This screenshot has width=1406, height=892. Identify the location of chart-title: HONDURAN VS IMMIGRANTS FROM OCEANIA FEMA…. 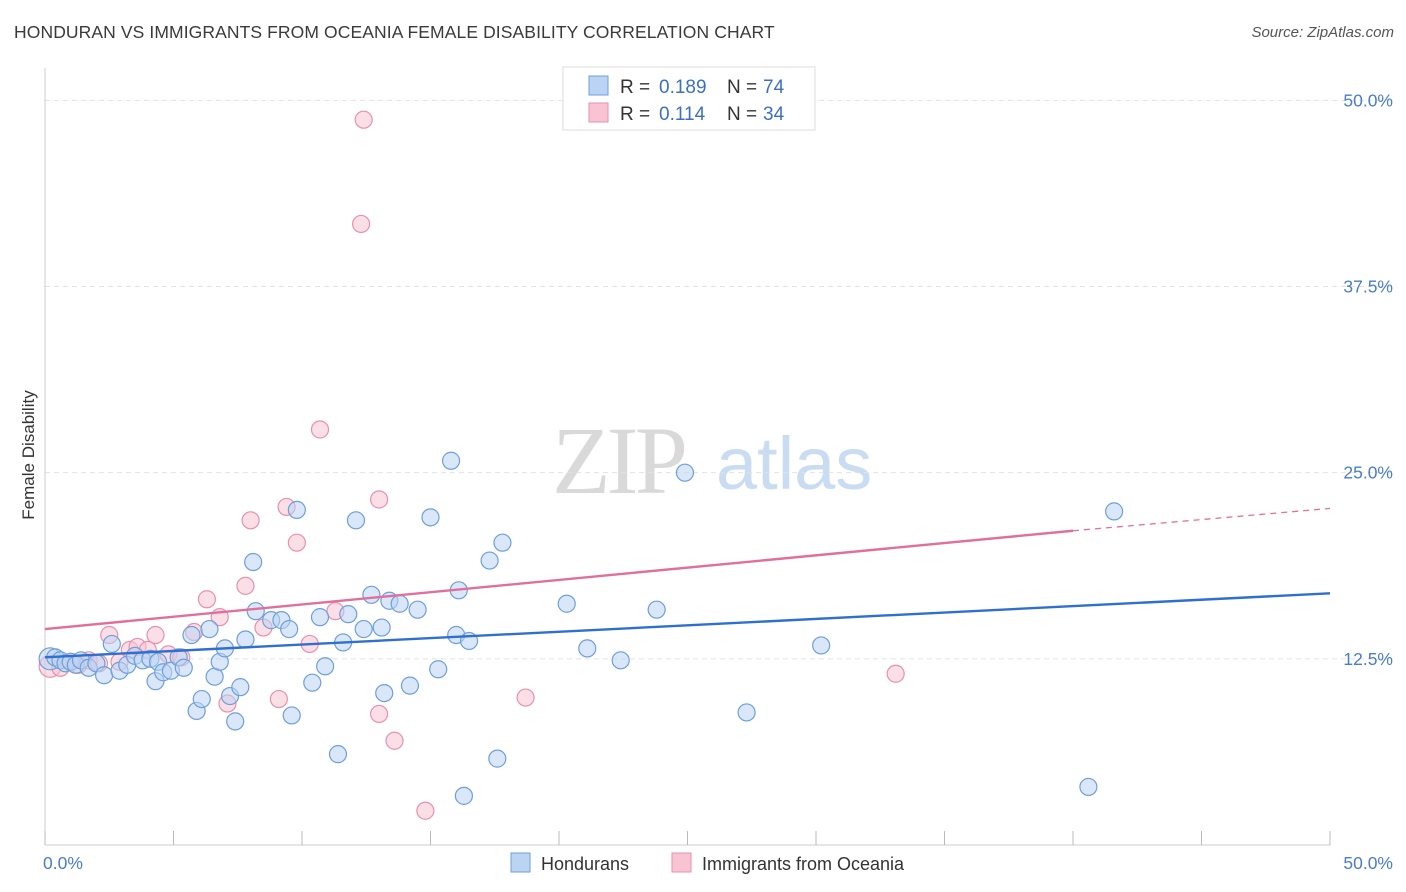
(394, 32).